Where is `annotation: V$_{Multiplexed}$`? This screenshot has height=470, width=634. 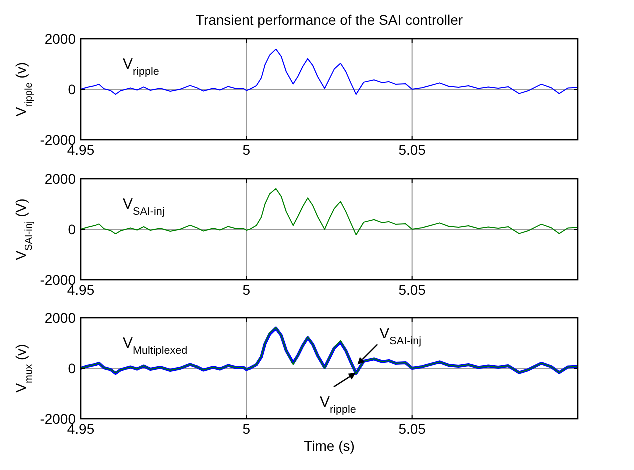 annotation: V$_{Multiplexed}$ is located at coordinates (155, 346).